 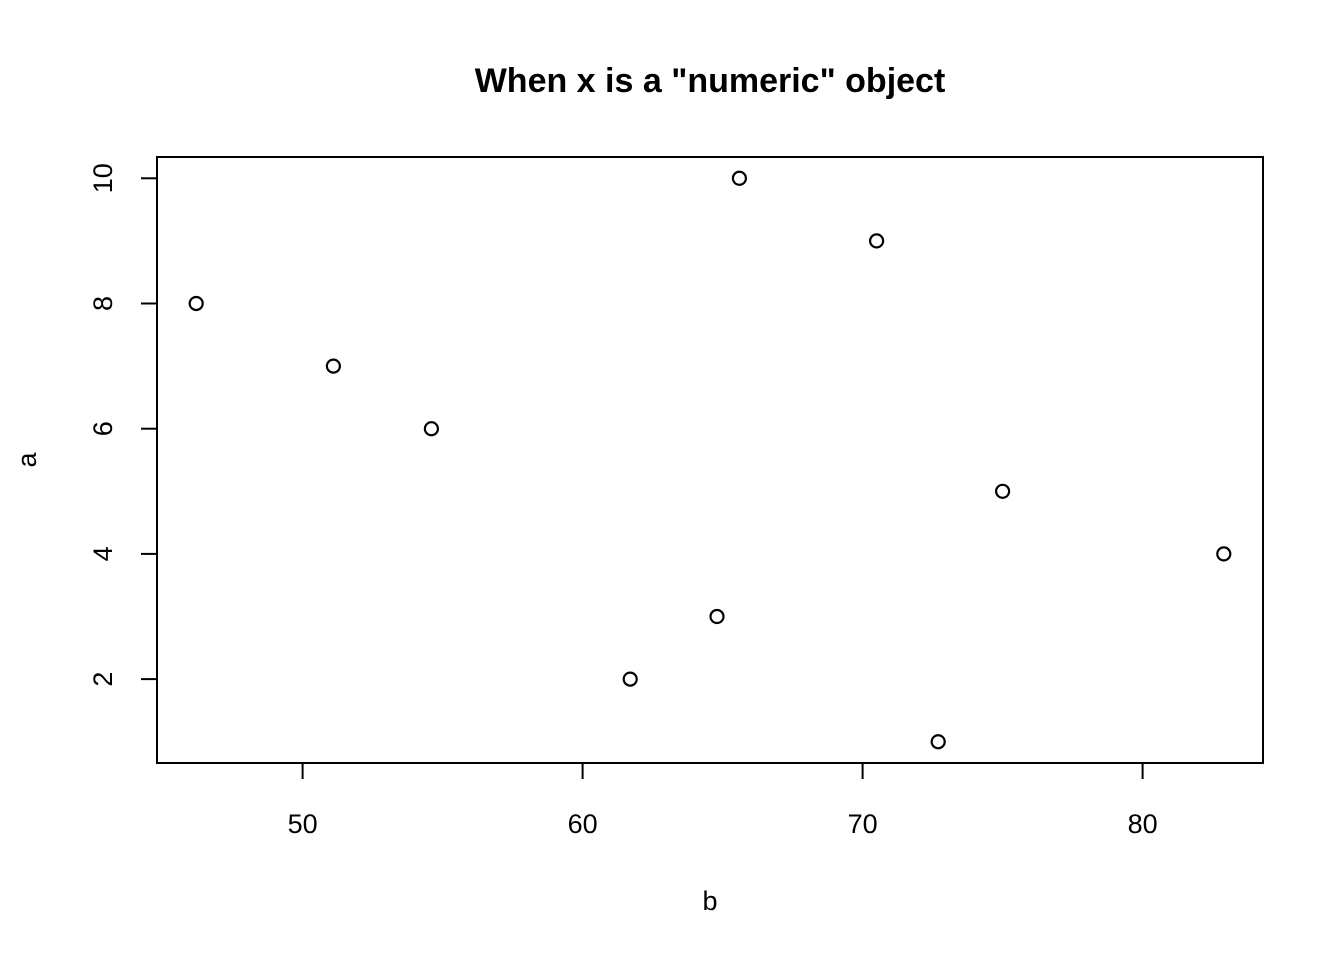 I want to click on x-axis: 50 60 70 80, so click(x=723, y=800).